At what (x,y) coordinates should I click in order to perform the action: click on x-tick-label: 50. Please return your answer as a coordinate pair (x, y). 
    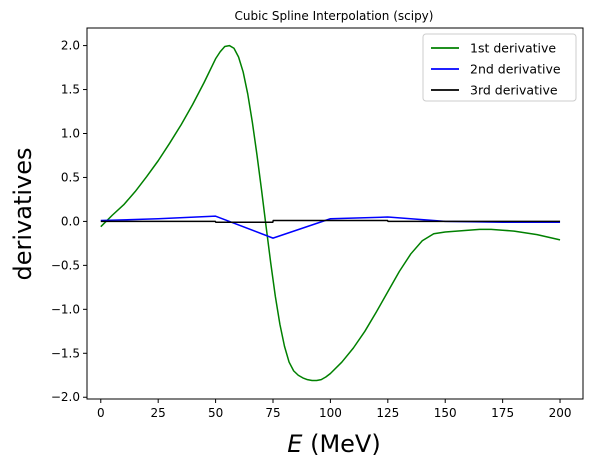
    Looking at the image, I should click on (215, 413).